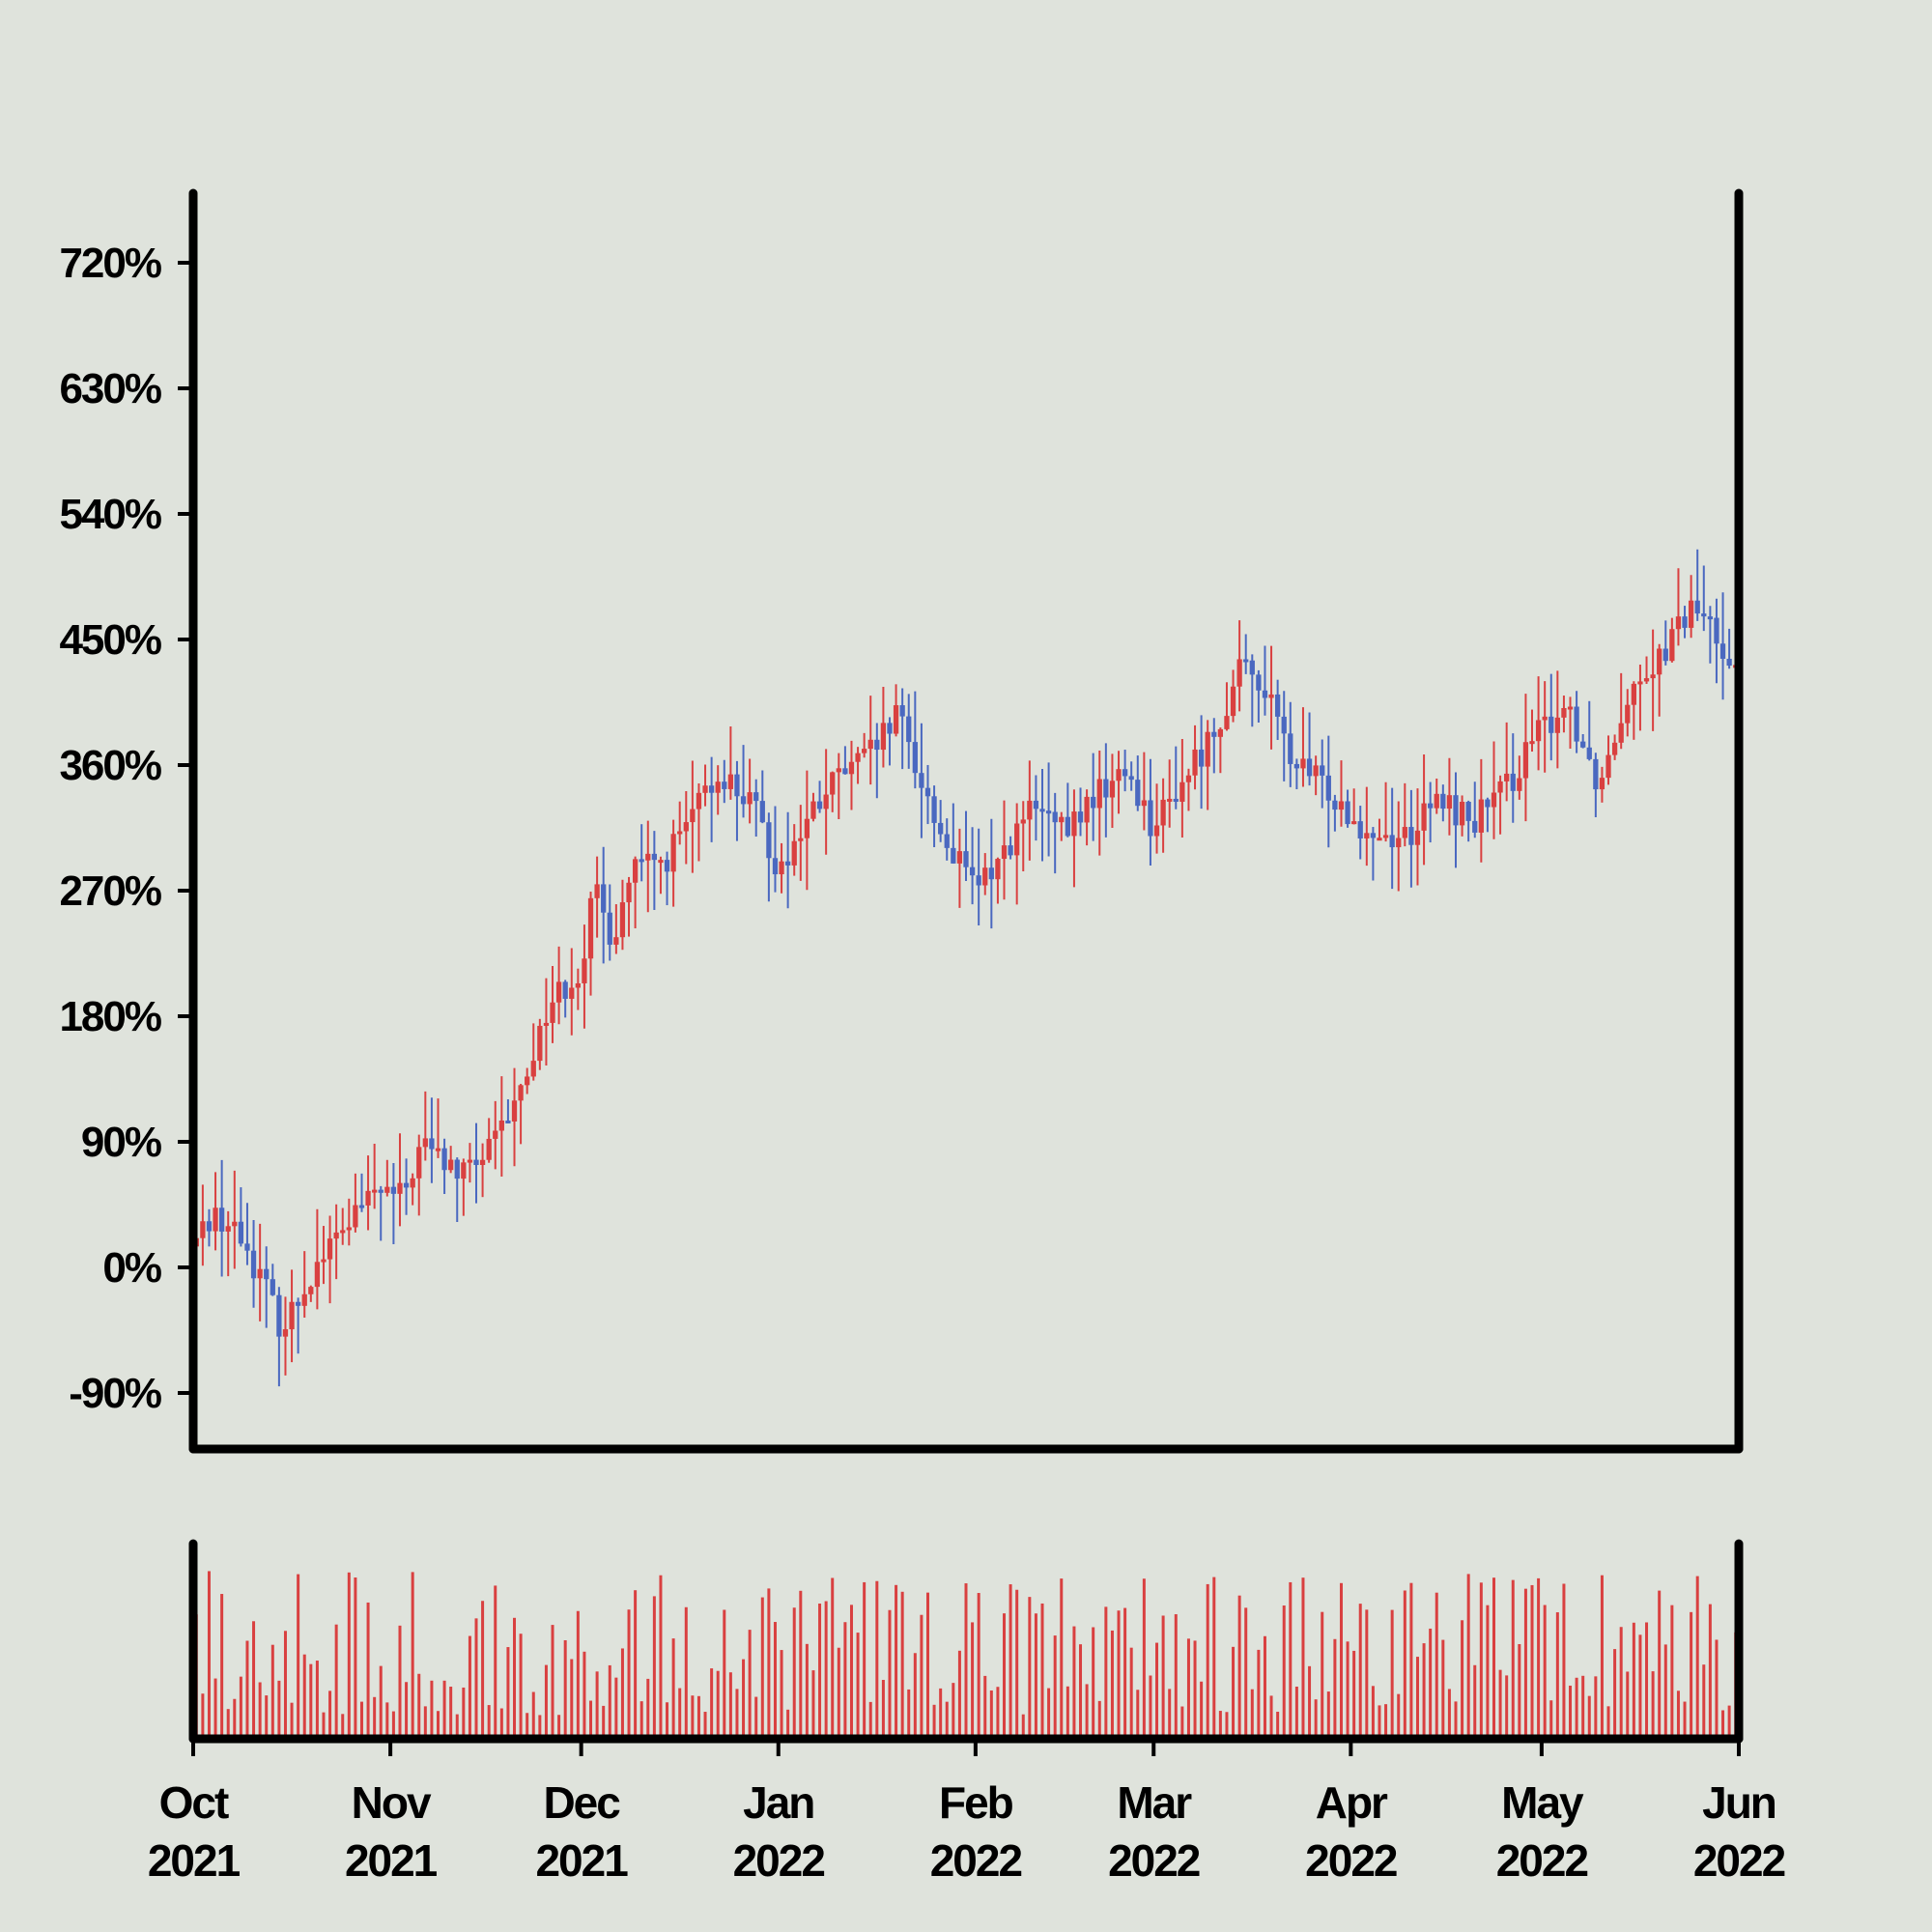  Describe the element at coordinates (1739, 1860) in the screenshot. I see `x-tick-year-label: 2022` at that location.